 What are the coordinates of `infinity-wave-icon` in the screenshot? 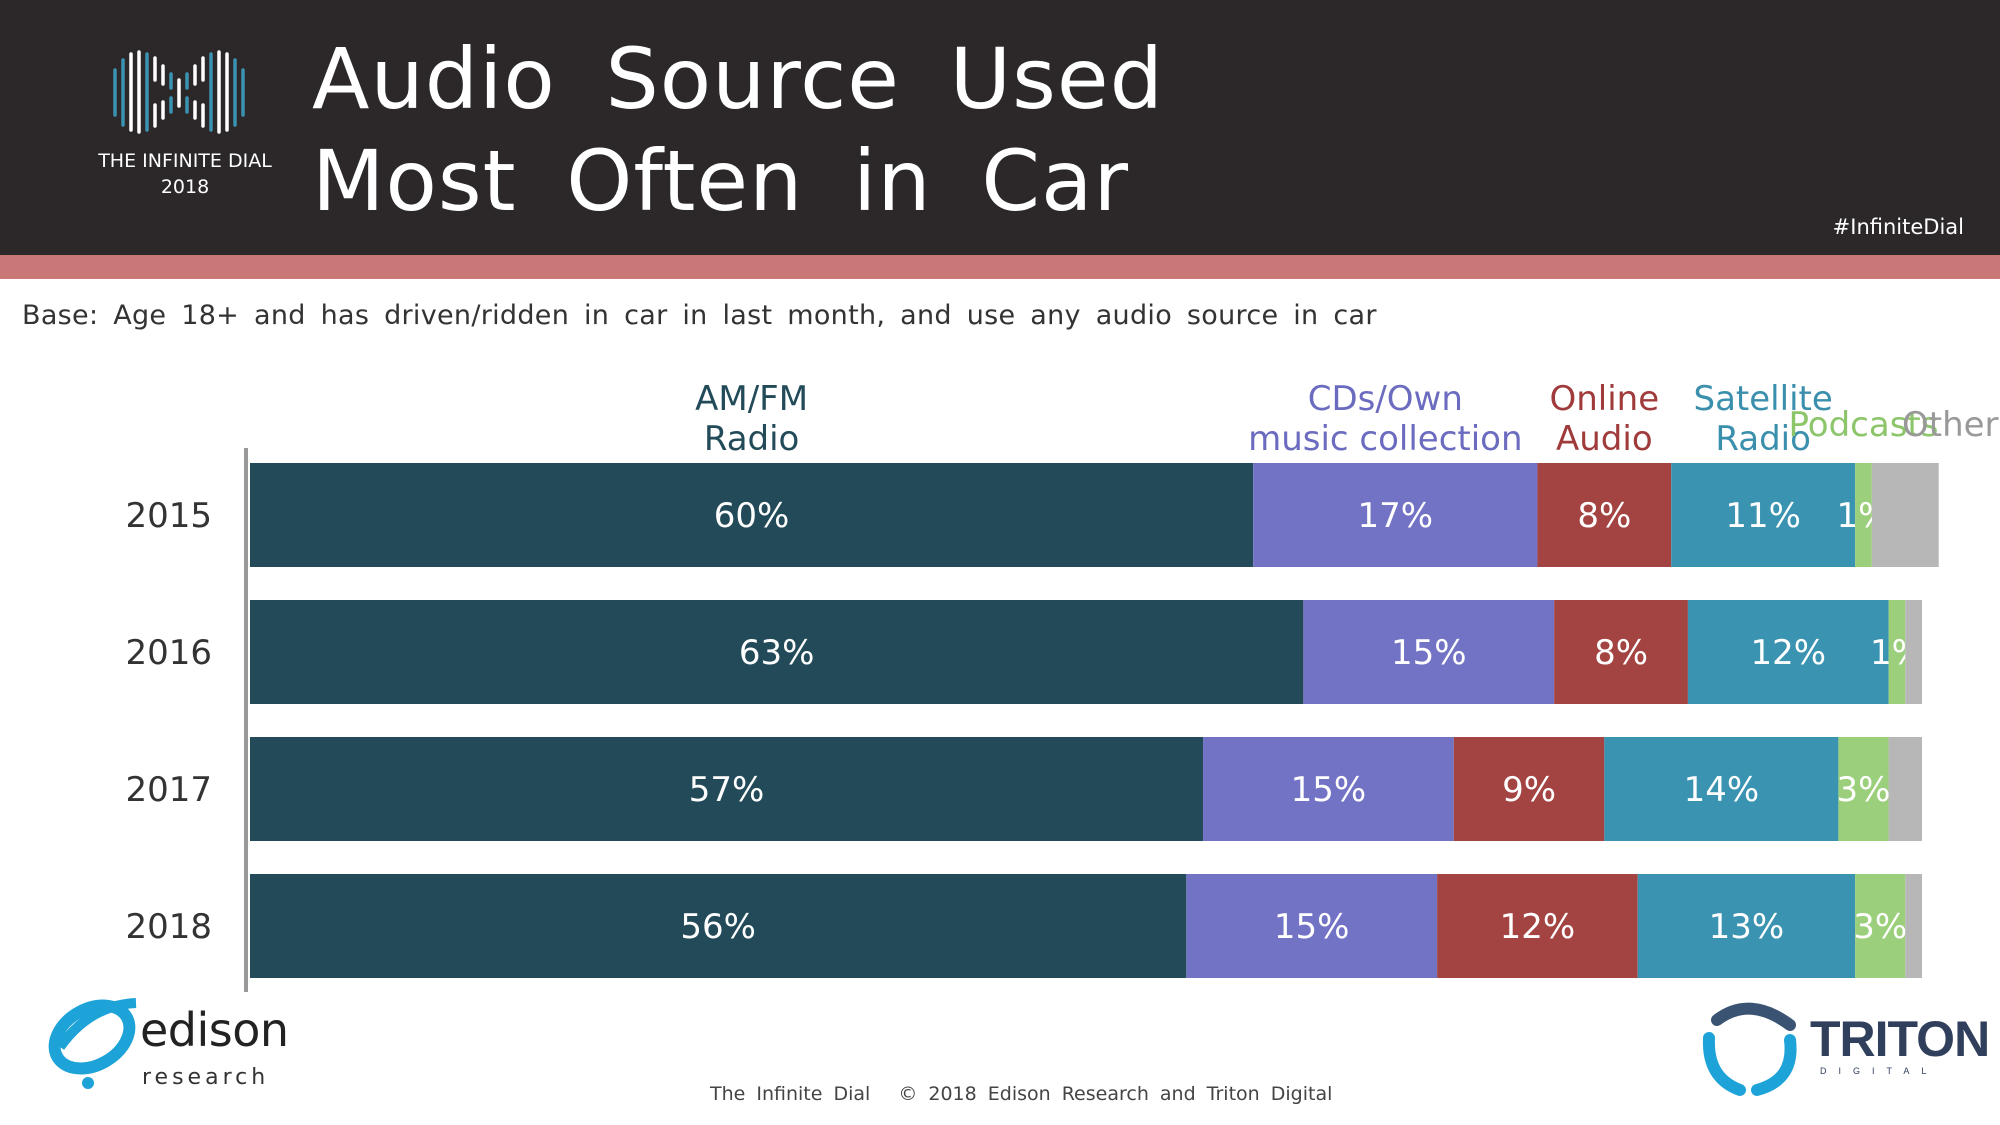 It's located at (179, 92).